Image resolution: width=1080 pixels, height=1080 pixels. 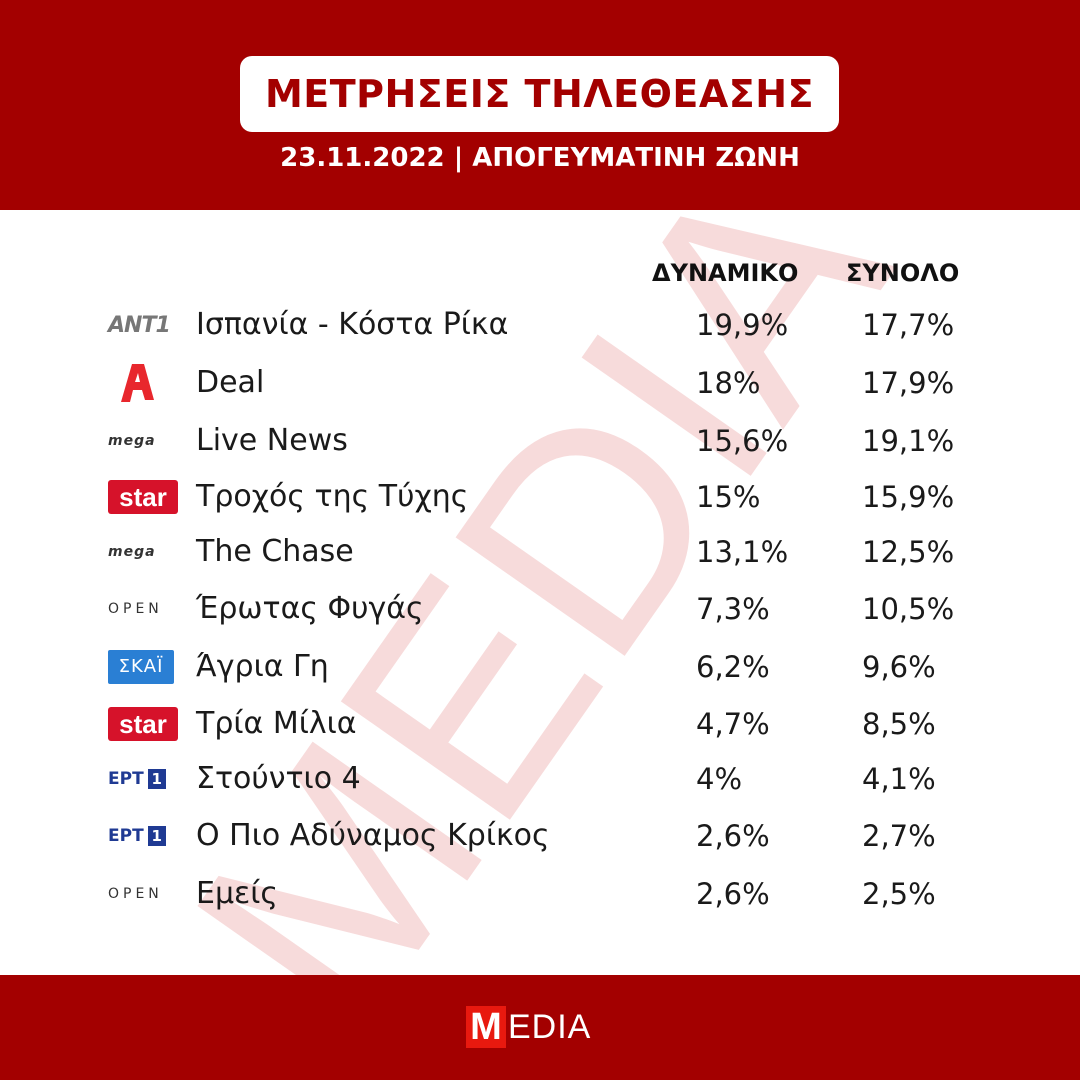 I want to click on synolo-value: 9,6%, so click(x=899, y=667).